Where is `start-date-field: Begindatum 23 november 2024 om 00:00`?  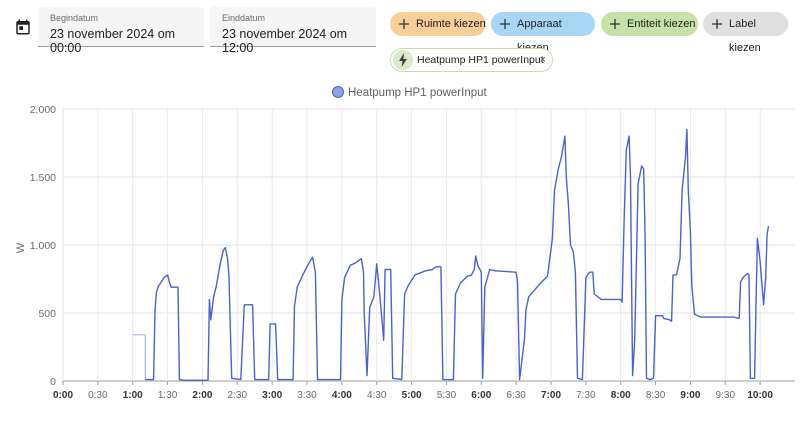
start-date-field: Begindatum 23 november 2024 om 00:00 is located at coordinates (121, 31).